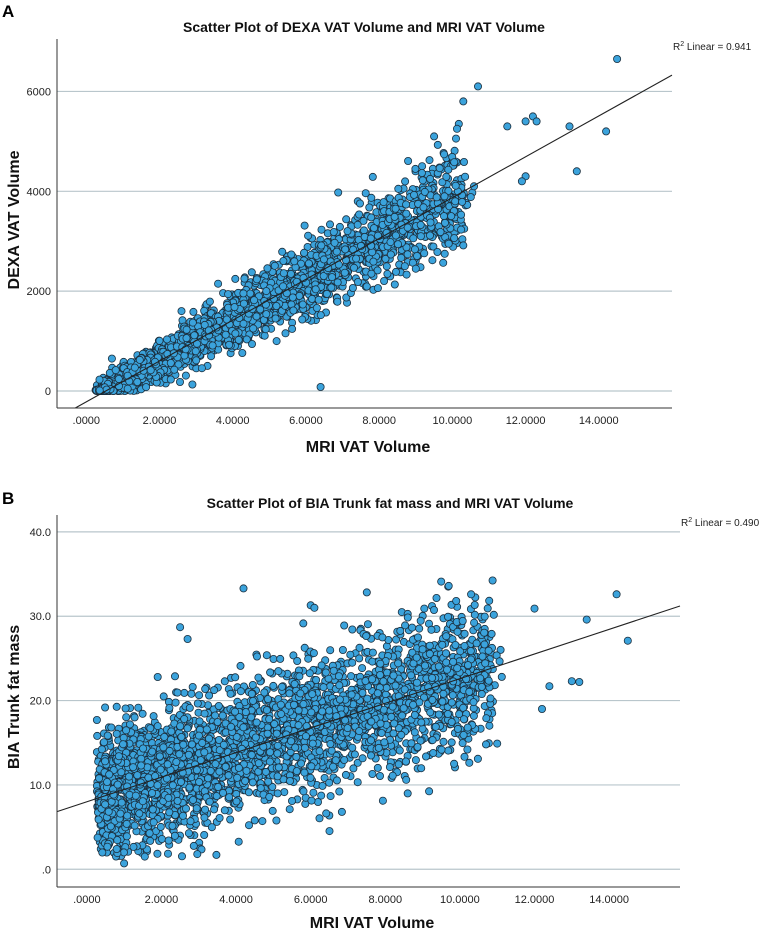 The image size is (768, 934). What do you see at coordinates (599, 421) in the screenshot?
I see `x-tick-label: 14.0000` at bounding box center [599, 421].